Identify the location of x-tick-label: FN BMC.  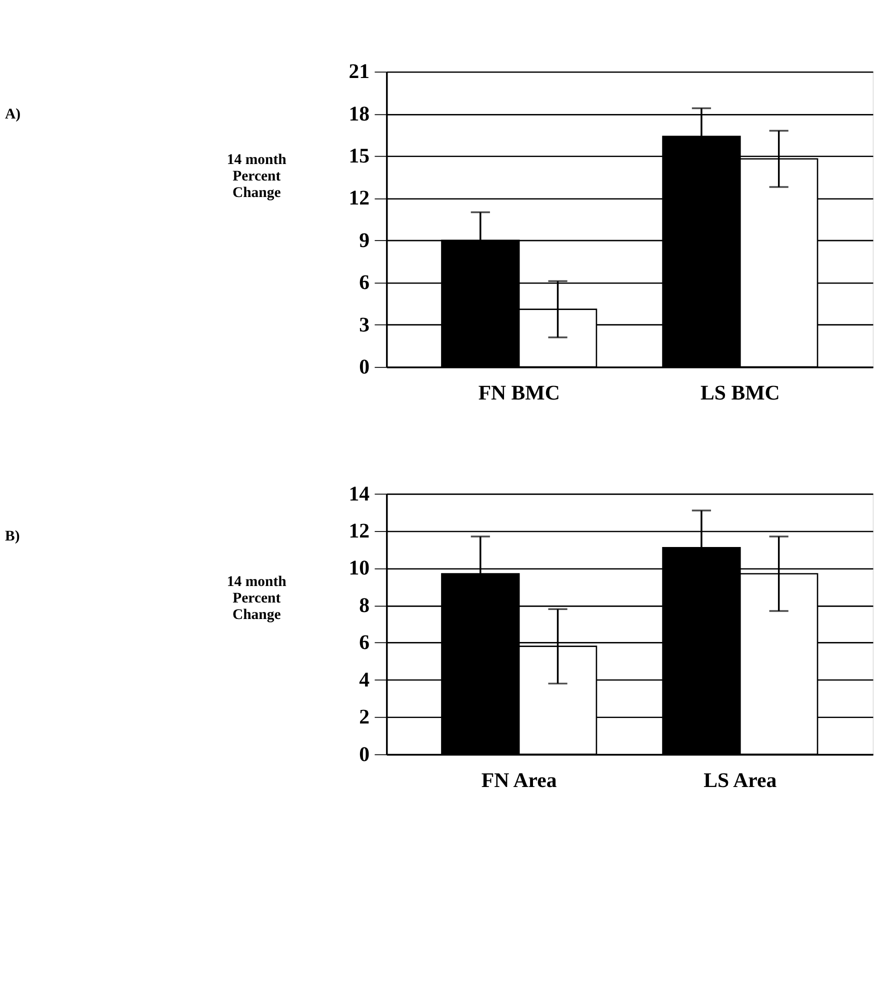
(519, 392).